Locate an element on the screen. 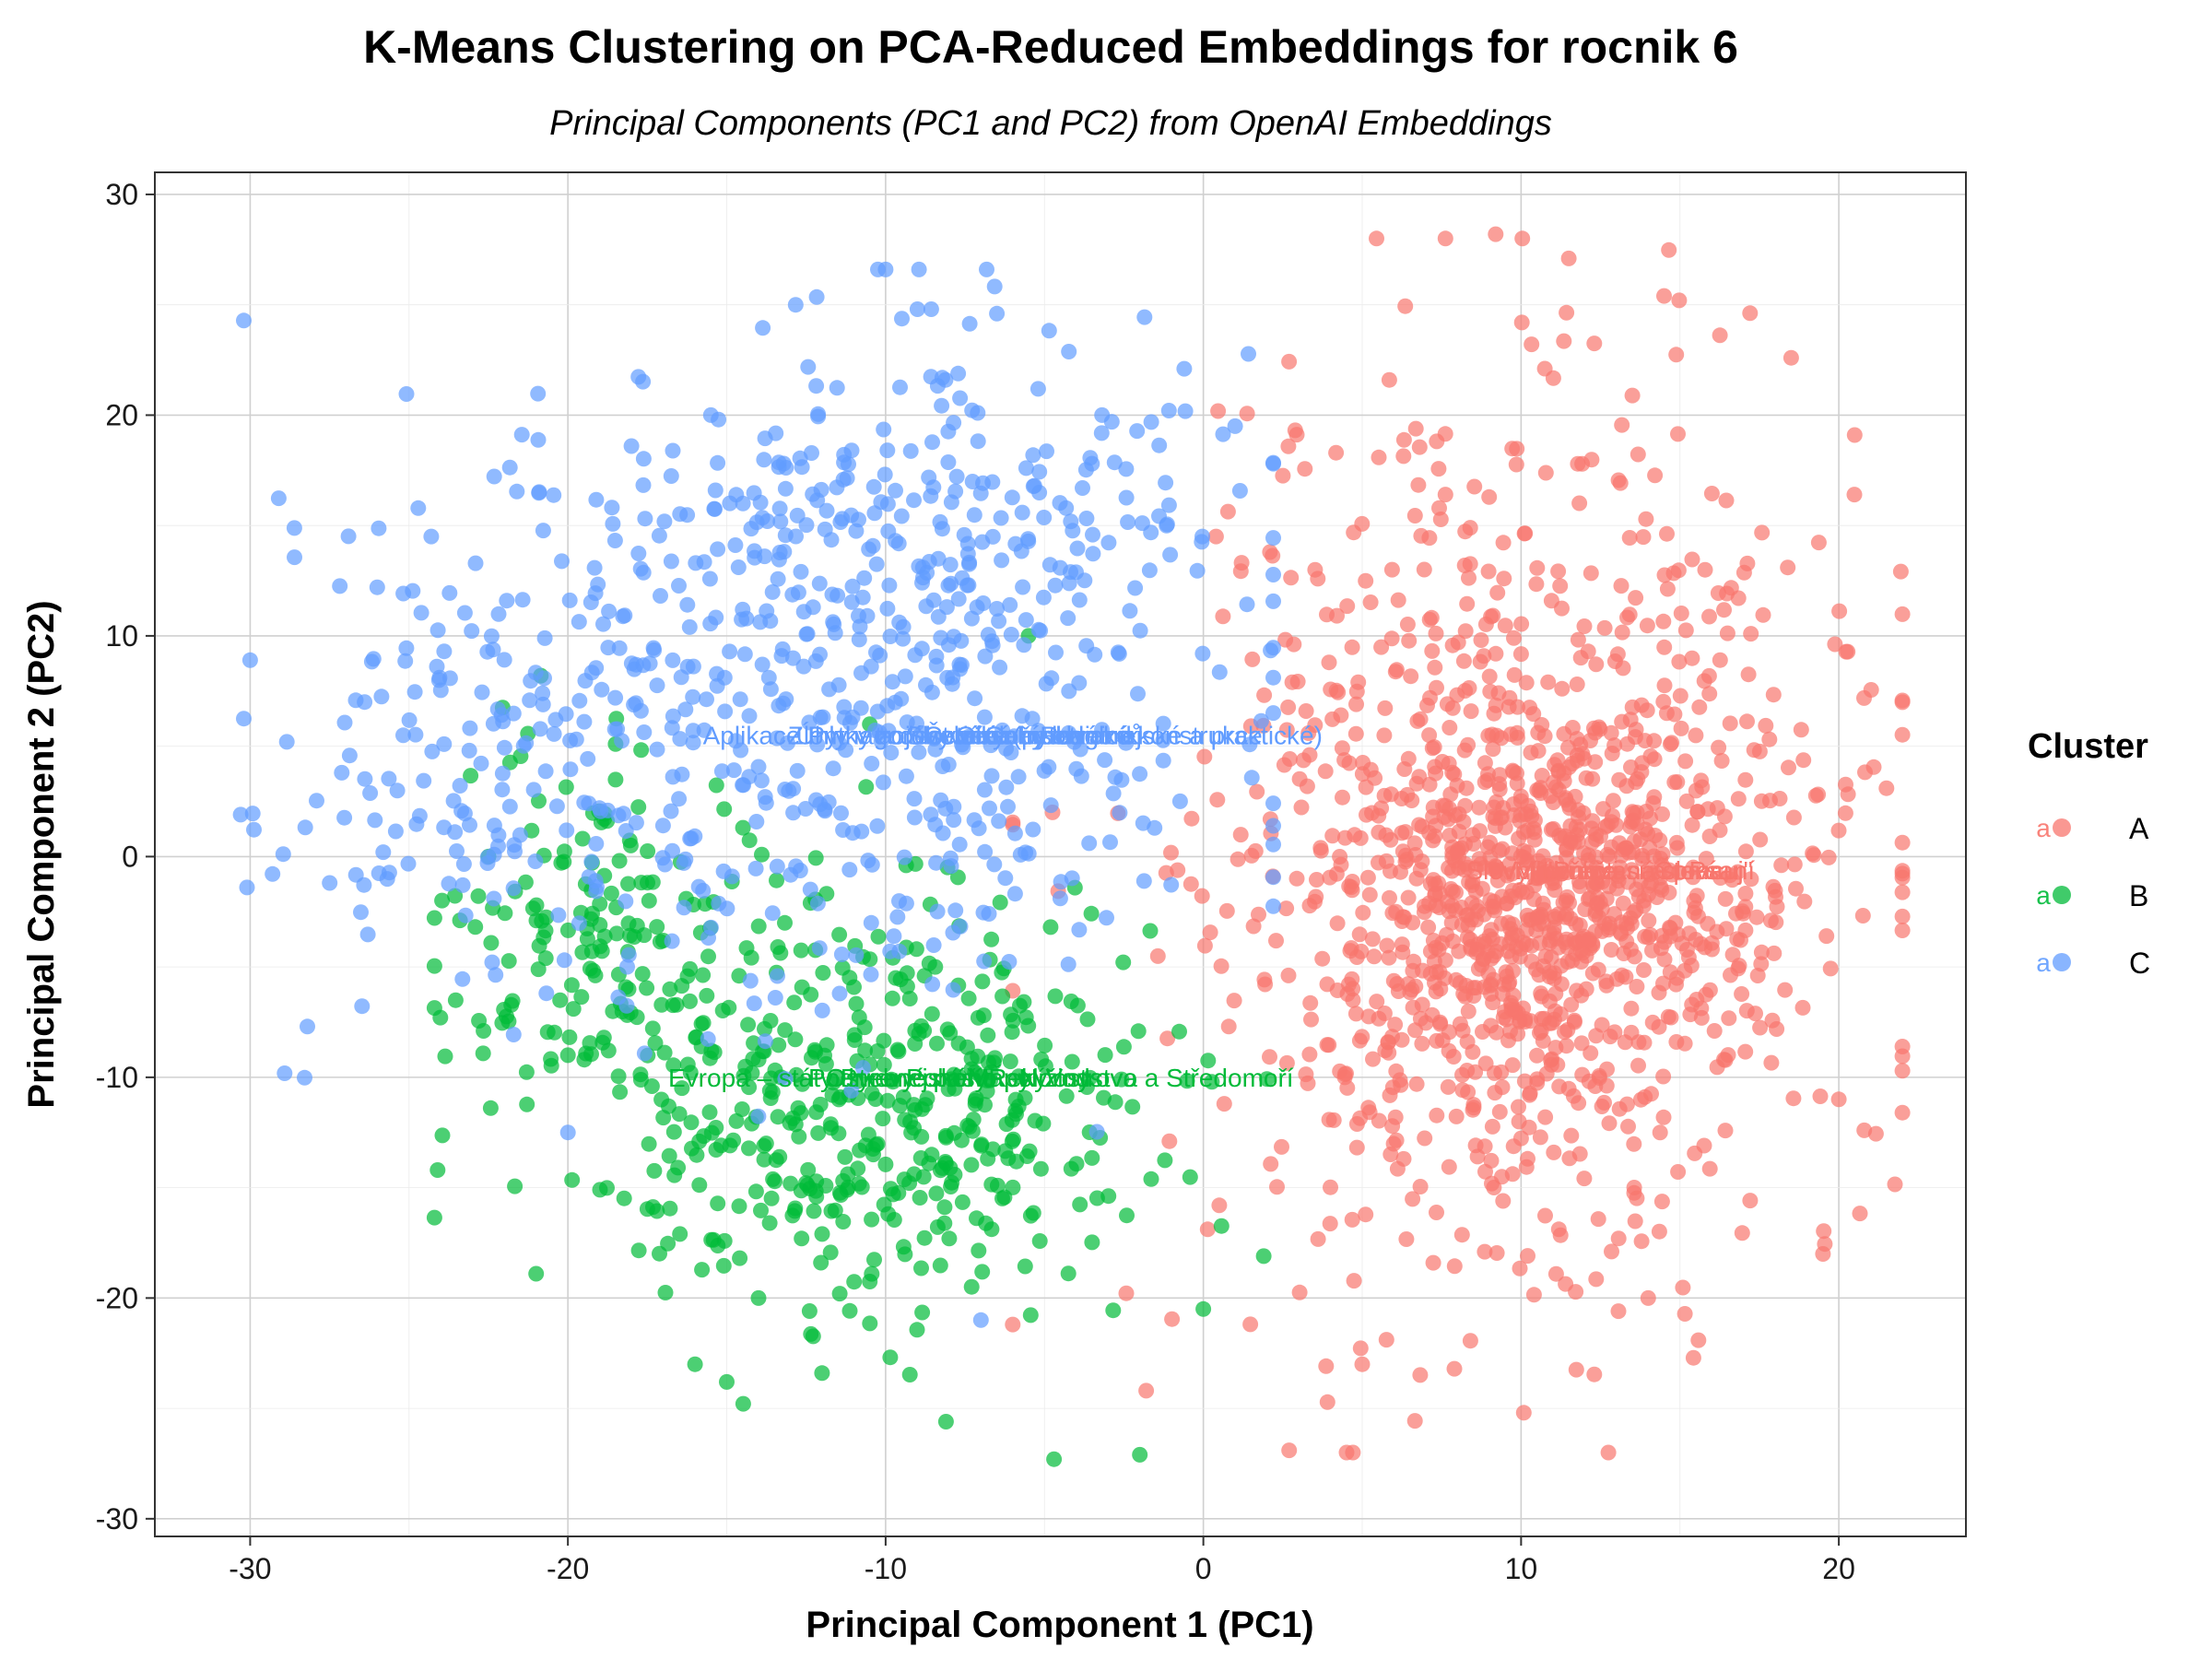 The width and height of the screenshot is (2212, 1659). x-tick-label: 0 is located at coordinates (1203, 1568).